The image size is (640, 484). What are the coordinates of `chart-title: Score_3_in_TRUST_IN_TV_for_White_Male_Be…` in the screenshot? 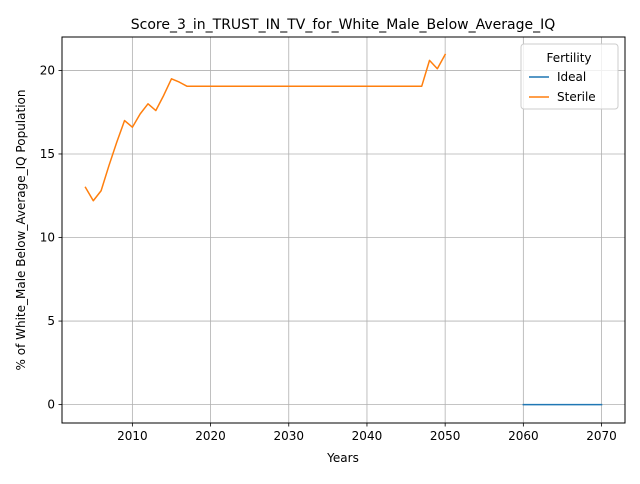 It's located at (343, 25).